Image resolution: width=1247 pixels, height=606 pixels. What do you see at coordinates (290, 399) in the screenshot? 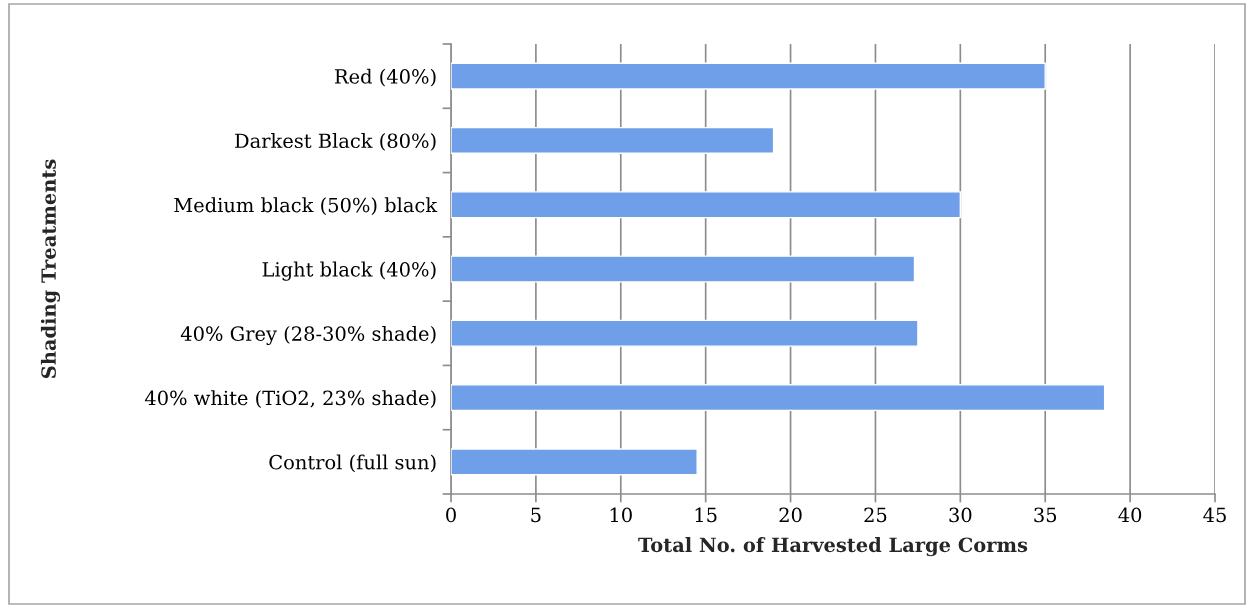
I see `y-tick-label: 40% white (TiO2, 23% shade)` at bounding box center [290, 399].